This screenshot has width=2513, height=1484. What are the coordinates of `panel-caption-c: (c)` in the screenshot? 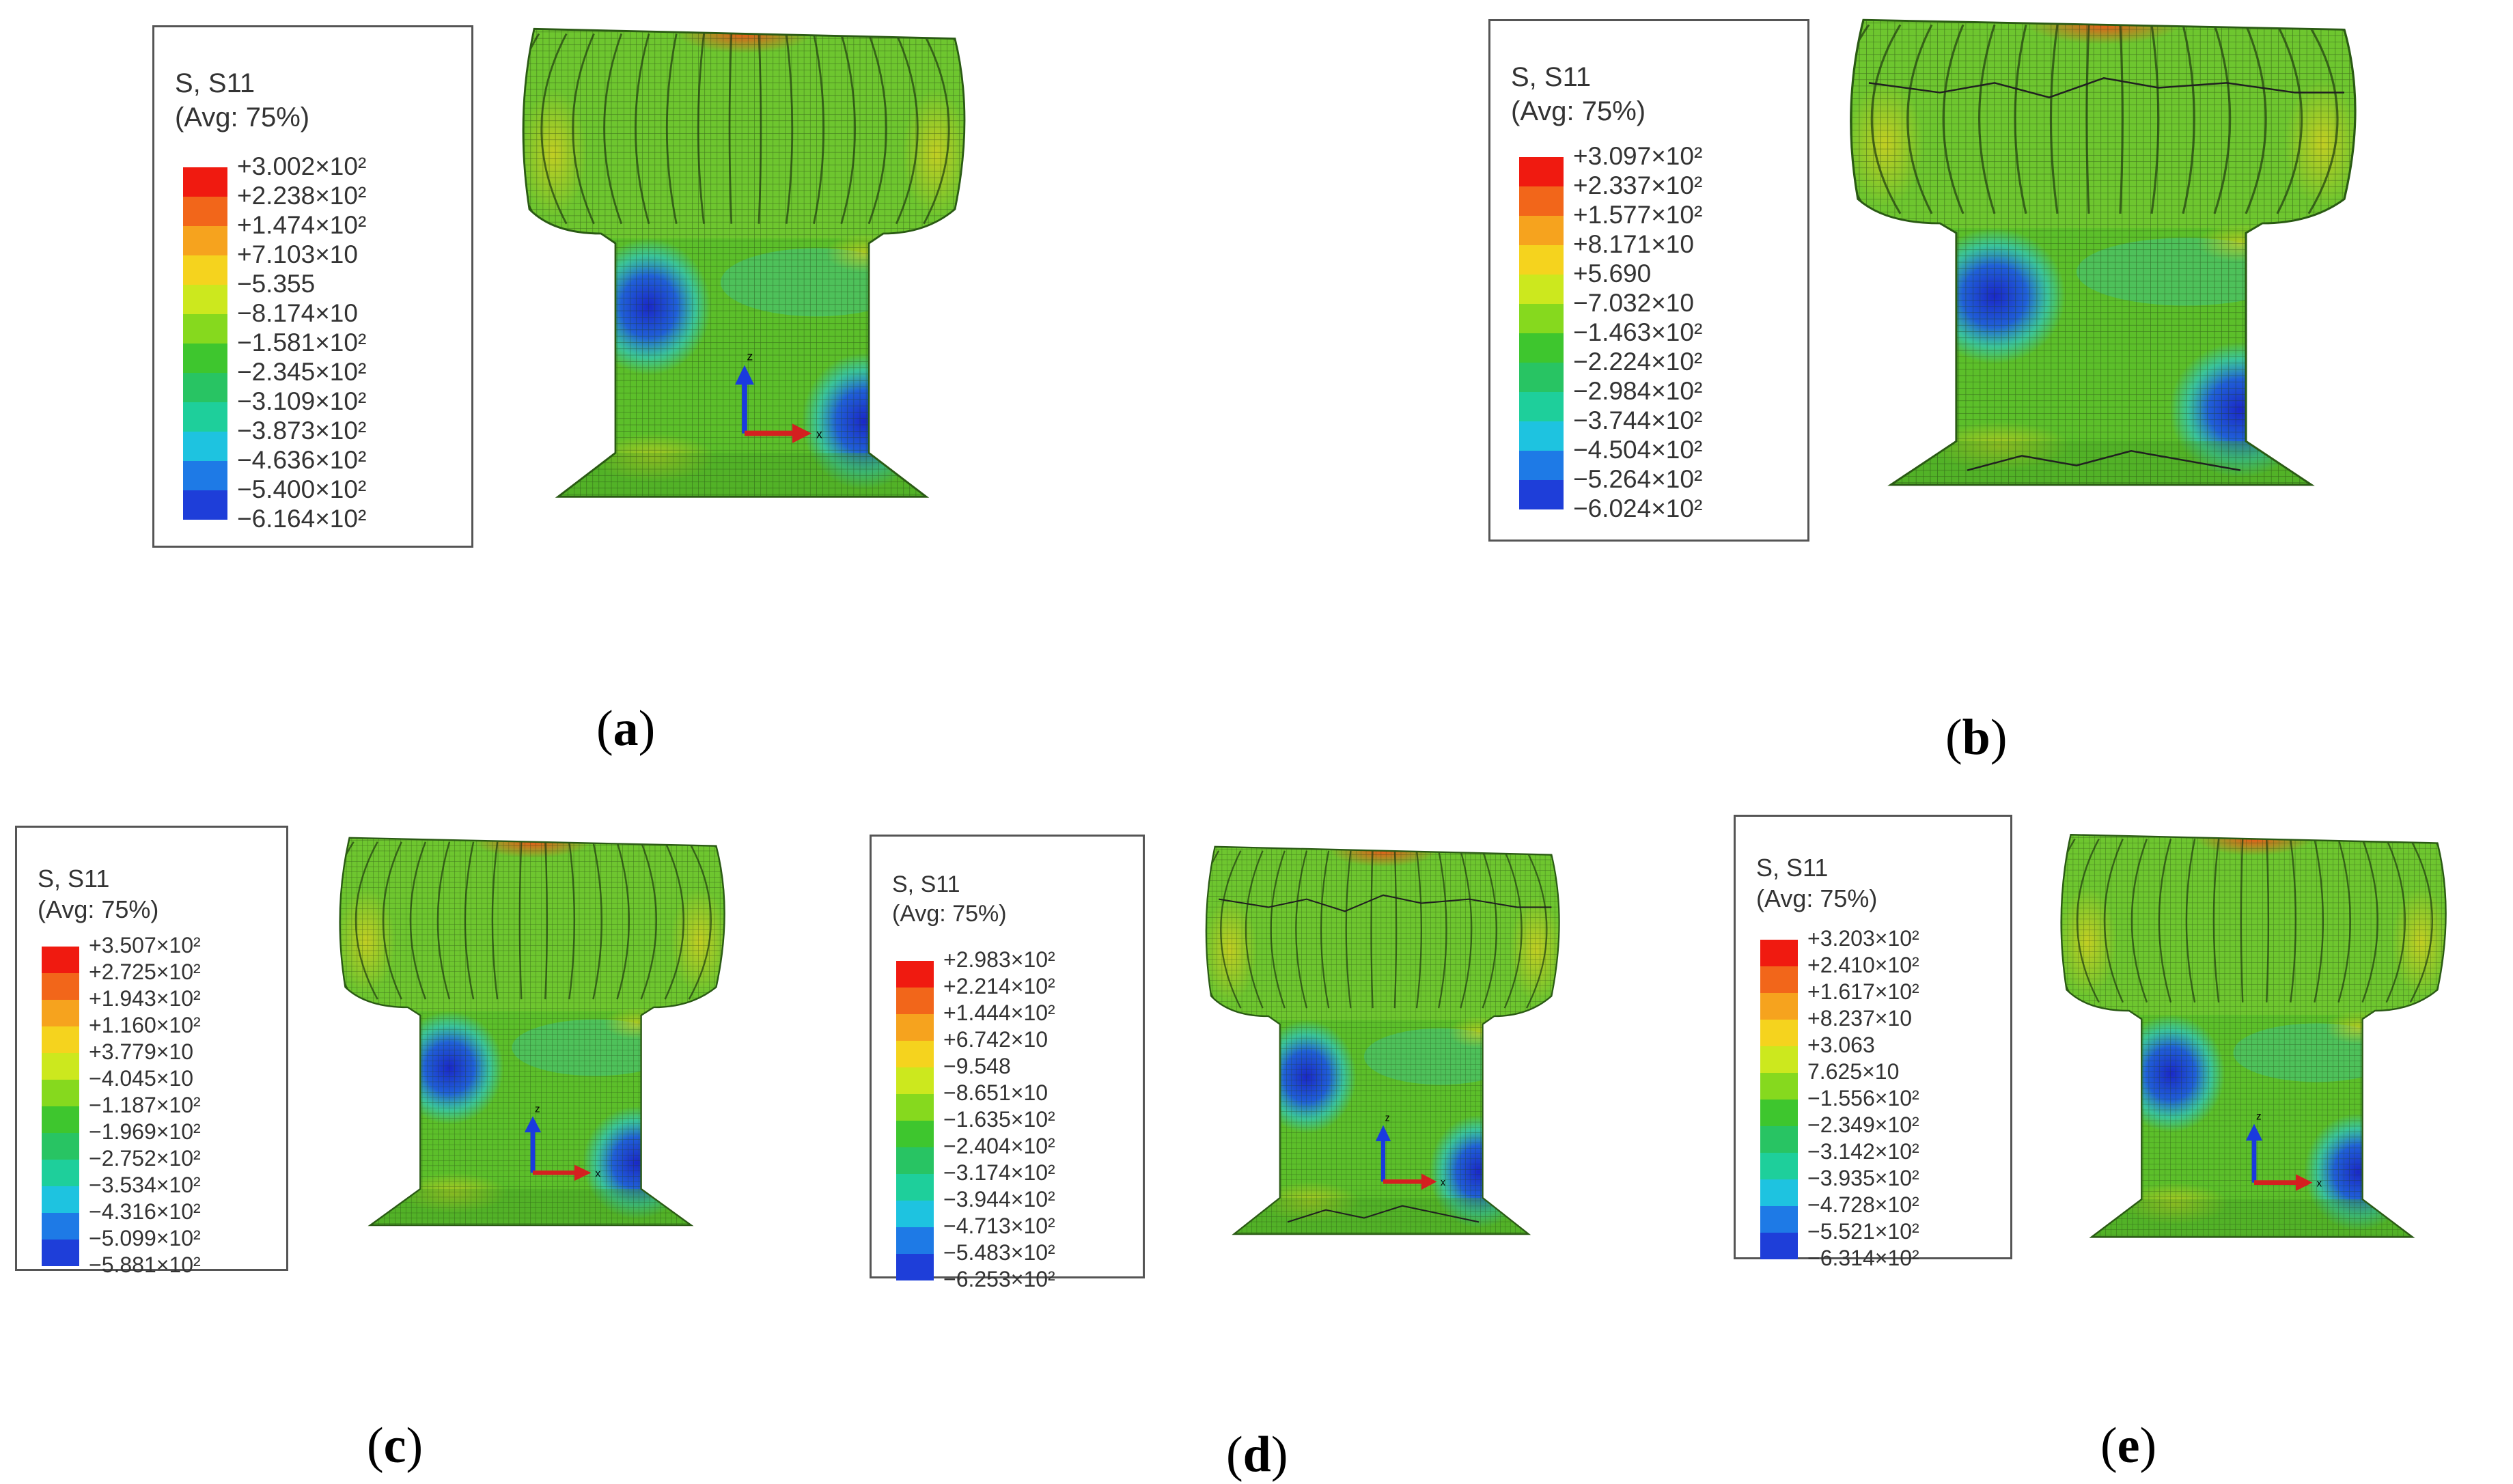 It's located at (395, 1446).